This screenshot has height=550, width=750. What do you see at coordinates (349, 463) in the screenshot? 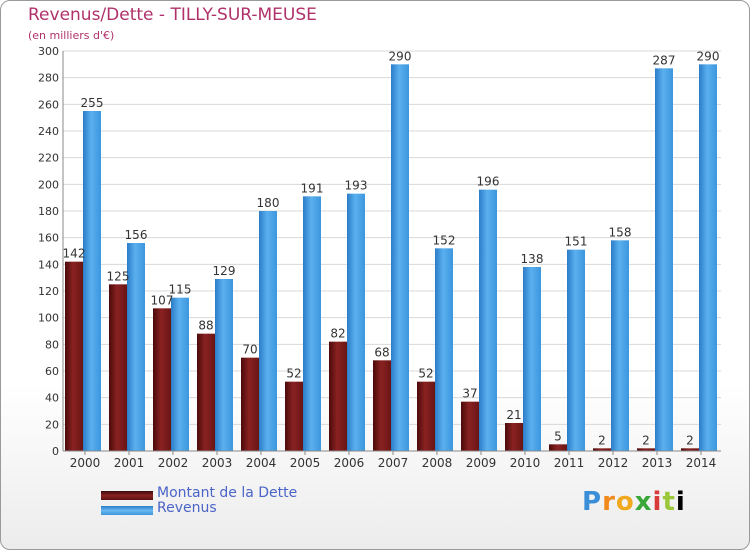
I see `x-tick-label: 2006` at bounding box center [349, 463].